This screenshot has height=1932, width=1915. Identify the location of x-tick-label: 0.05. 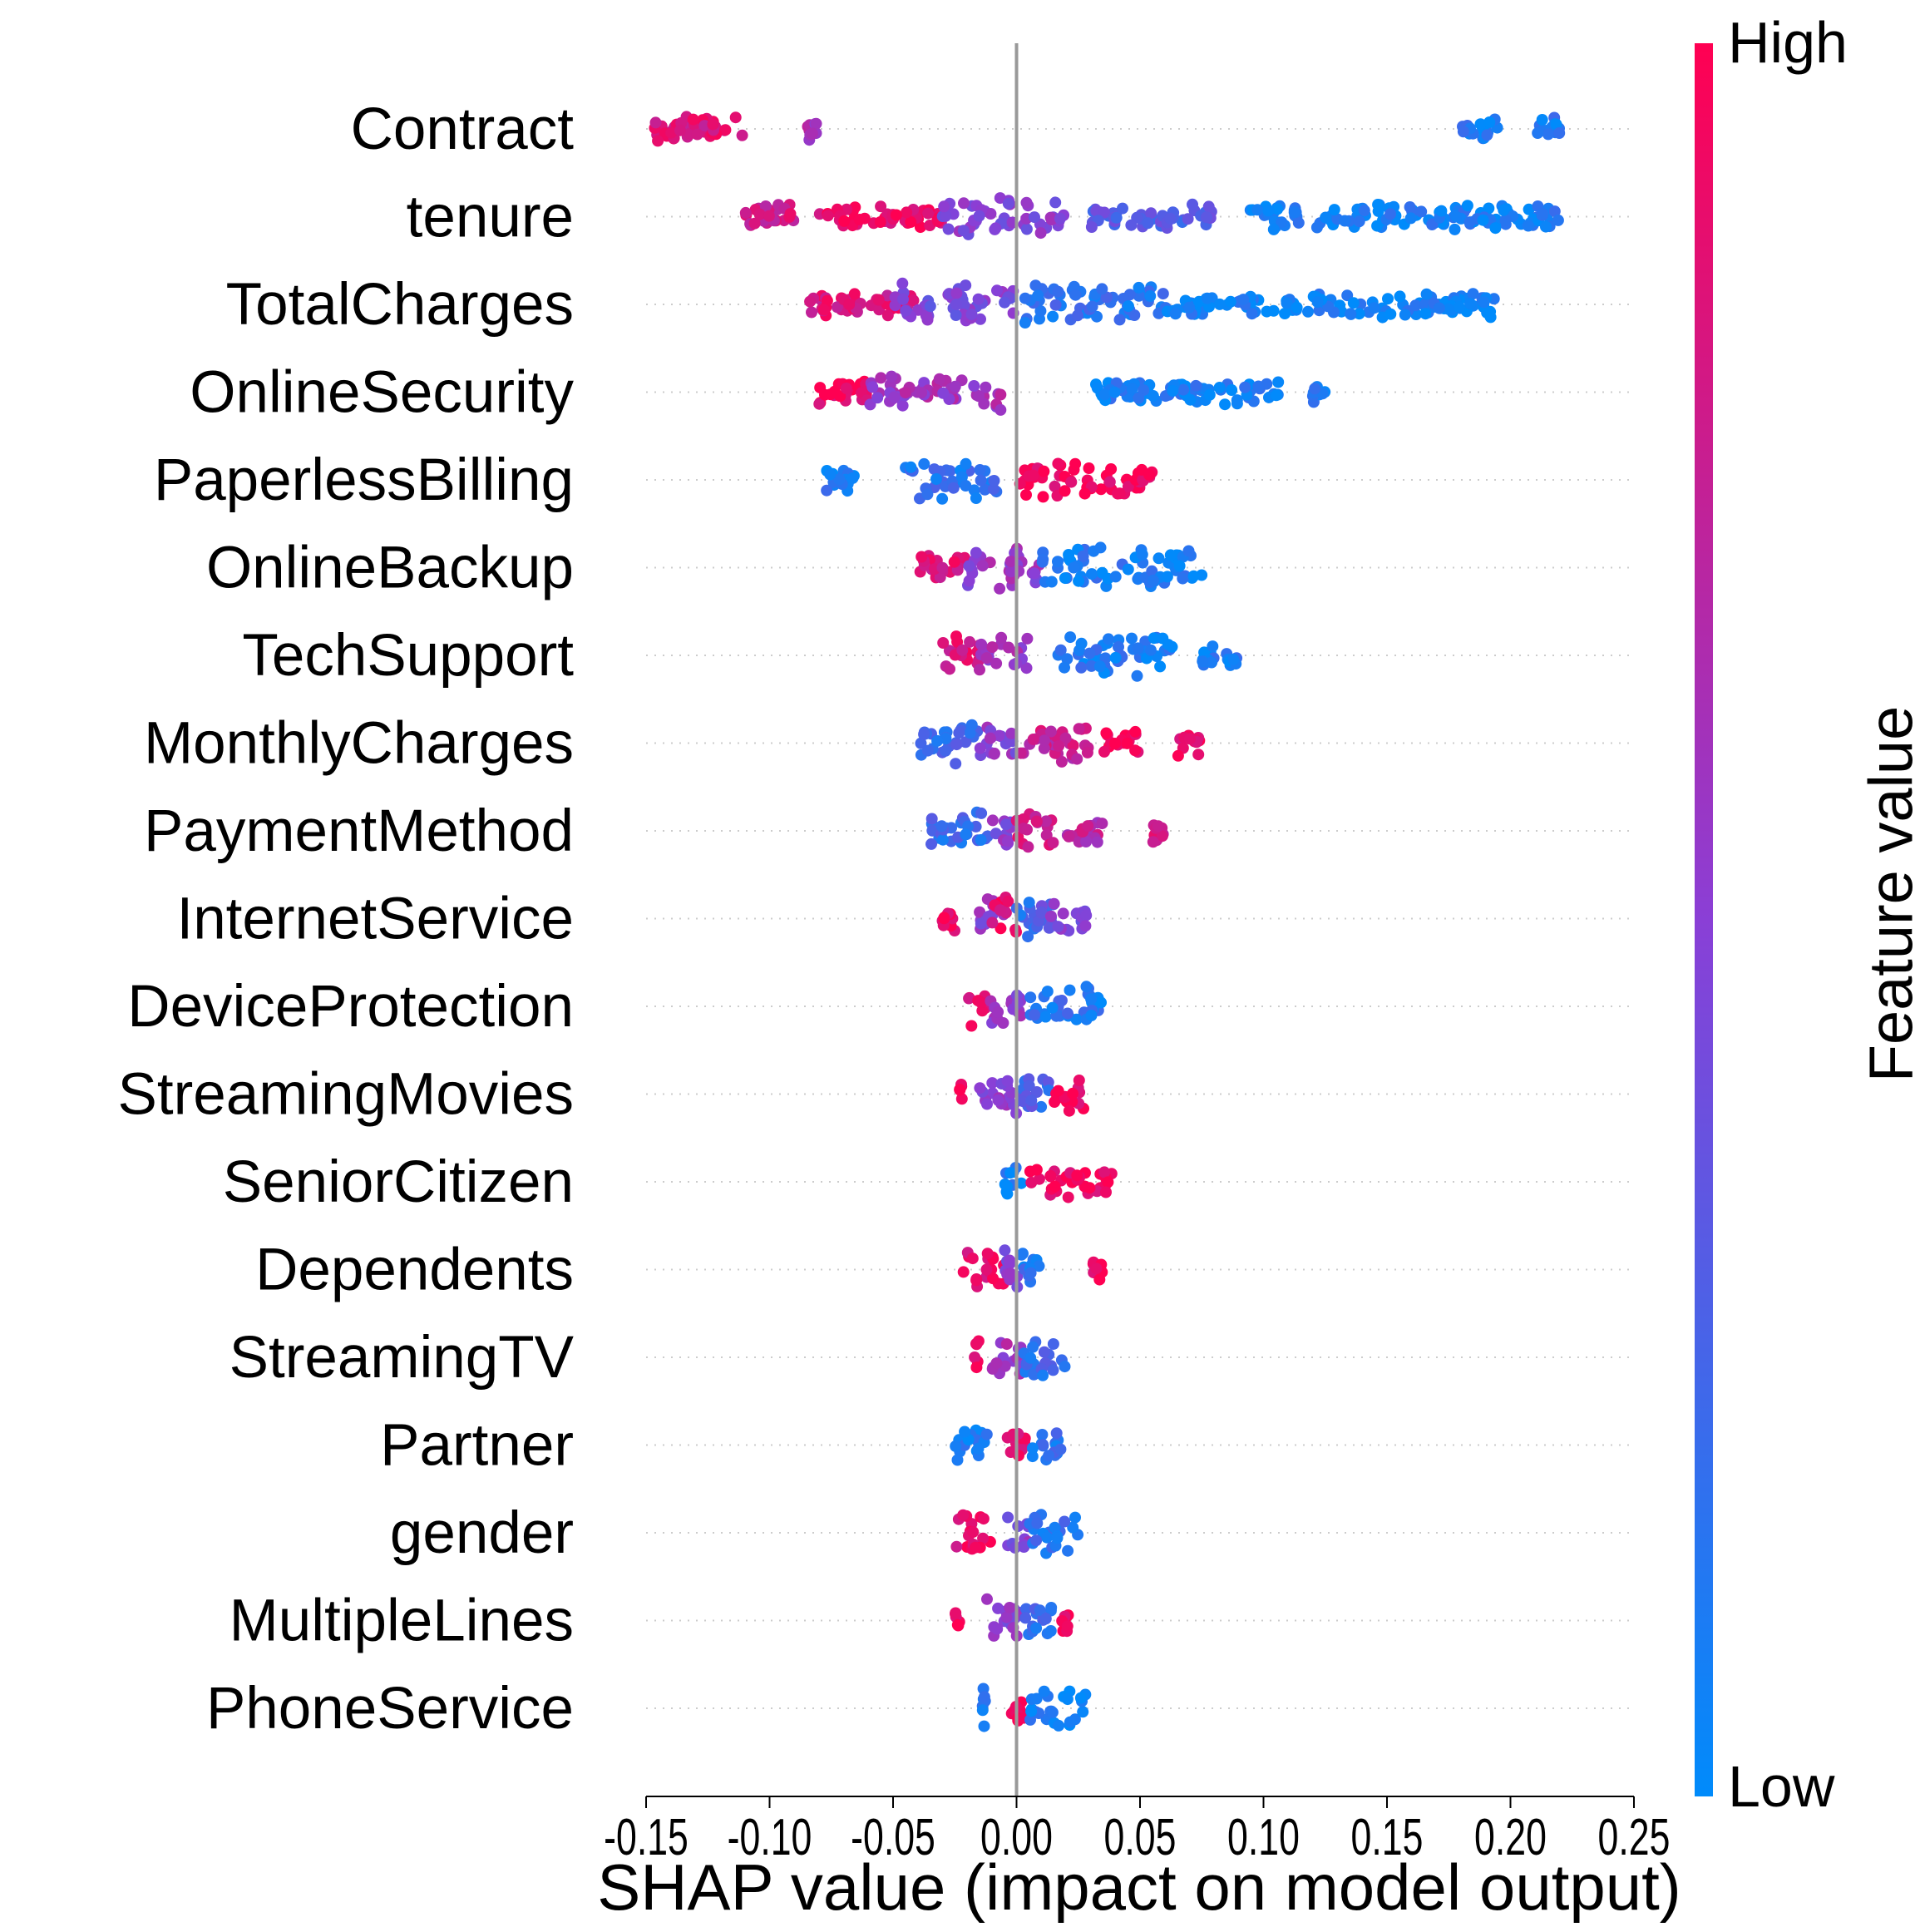
(1141, 1837).